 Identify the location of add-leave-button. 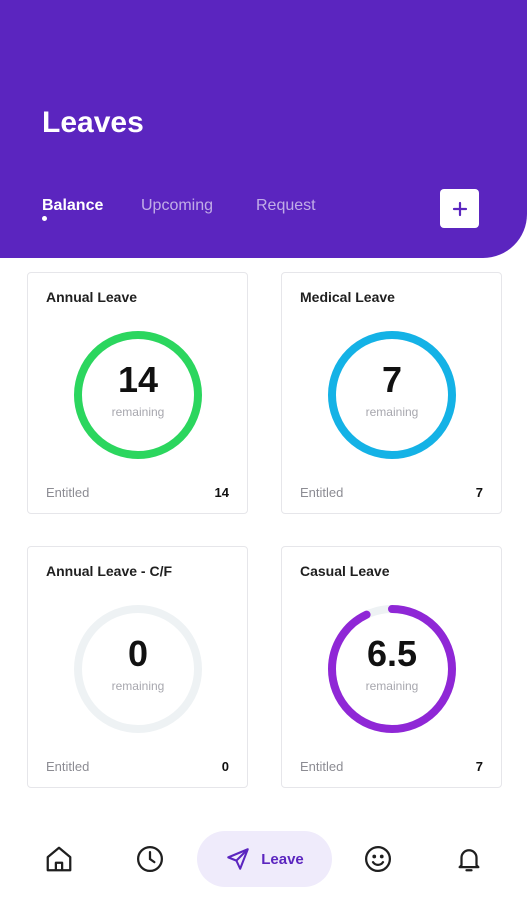
(459, 208).